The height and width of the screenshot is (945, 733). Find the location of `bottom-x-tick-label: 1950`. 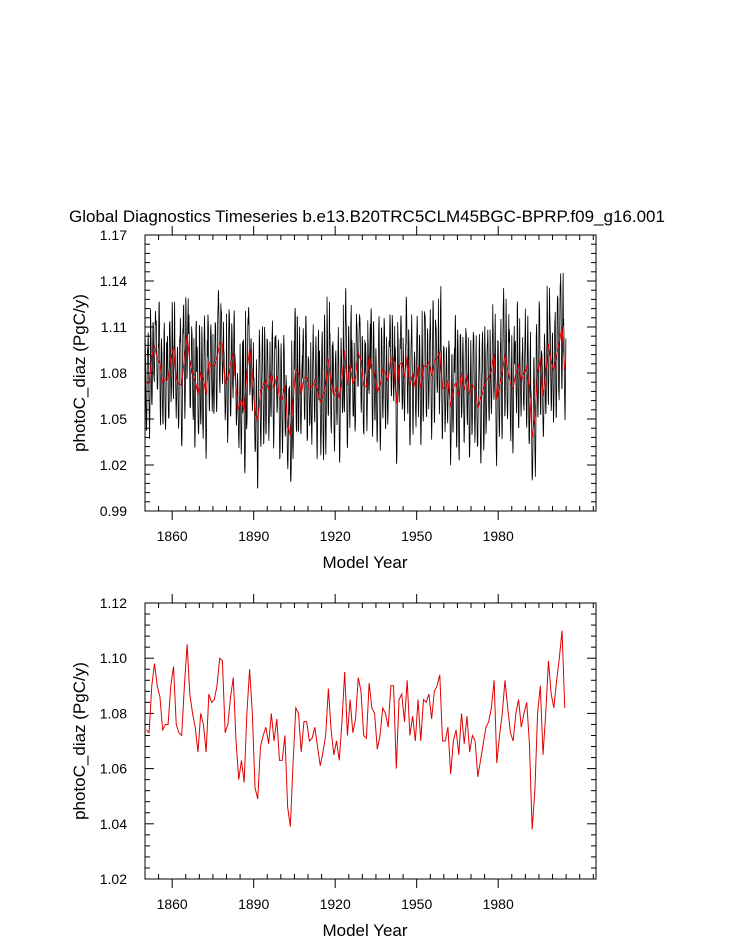

bottom-x-tick-label: 1950 is located at coordinates (416, 904).